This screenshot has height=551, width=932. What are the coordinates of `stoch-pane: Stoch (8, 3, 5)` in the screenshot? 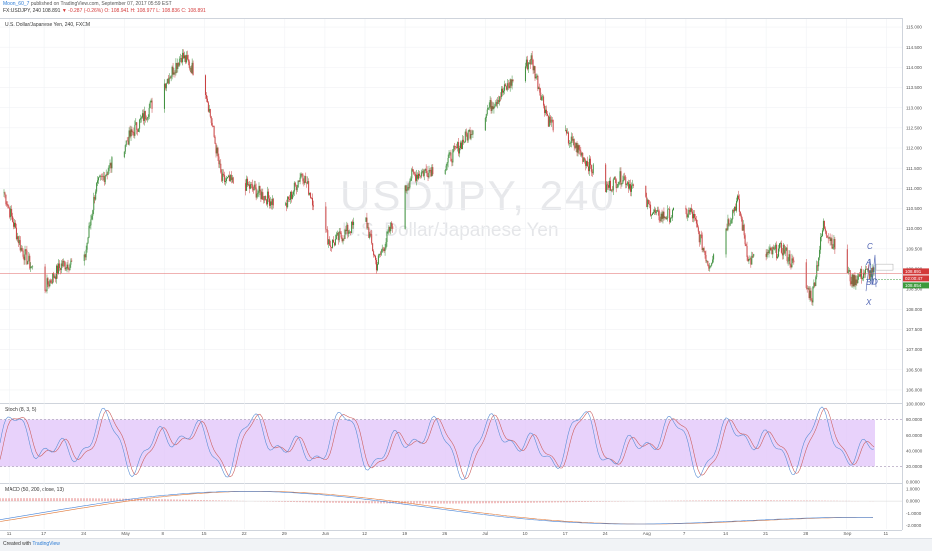 It's located at (451, 443).